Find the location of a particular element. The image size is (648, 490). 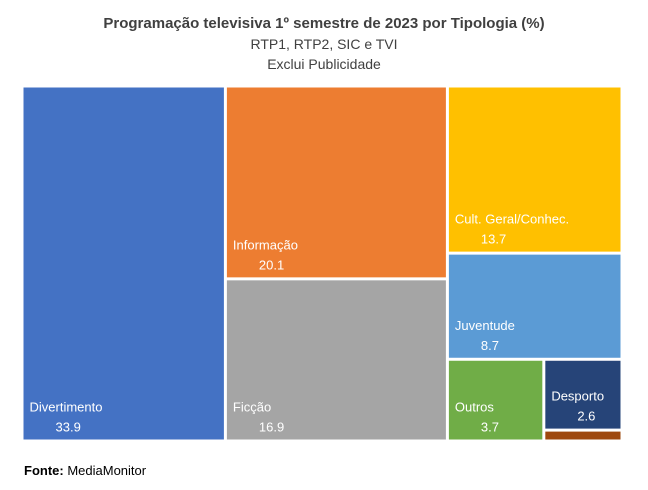

treemap-rect-cult-geral-conhec is located at coordinates (534, 169).